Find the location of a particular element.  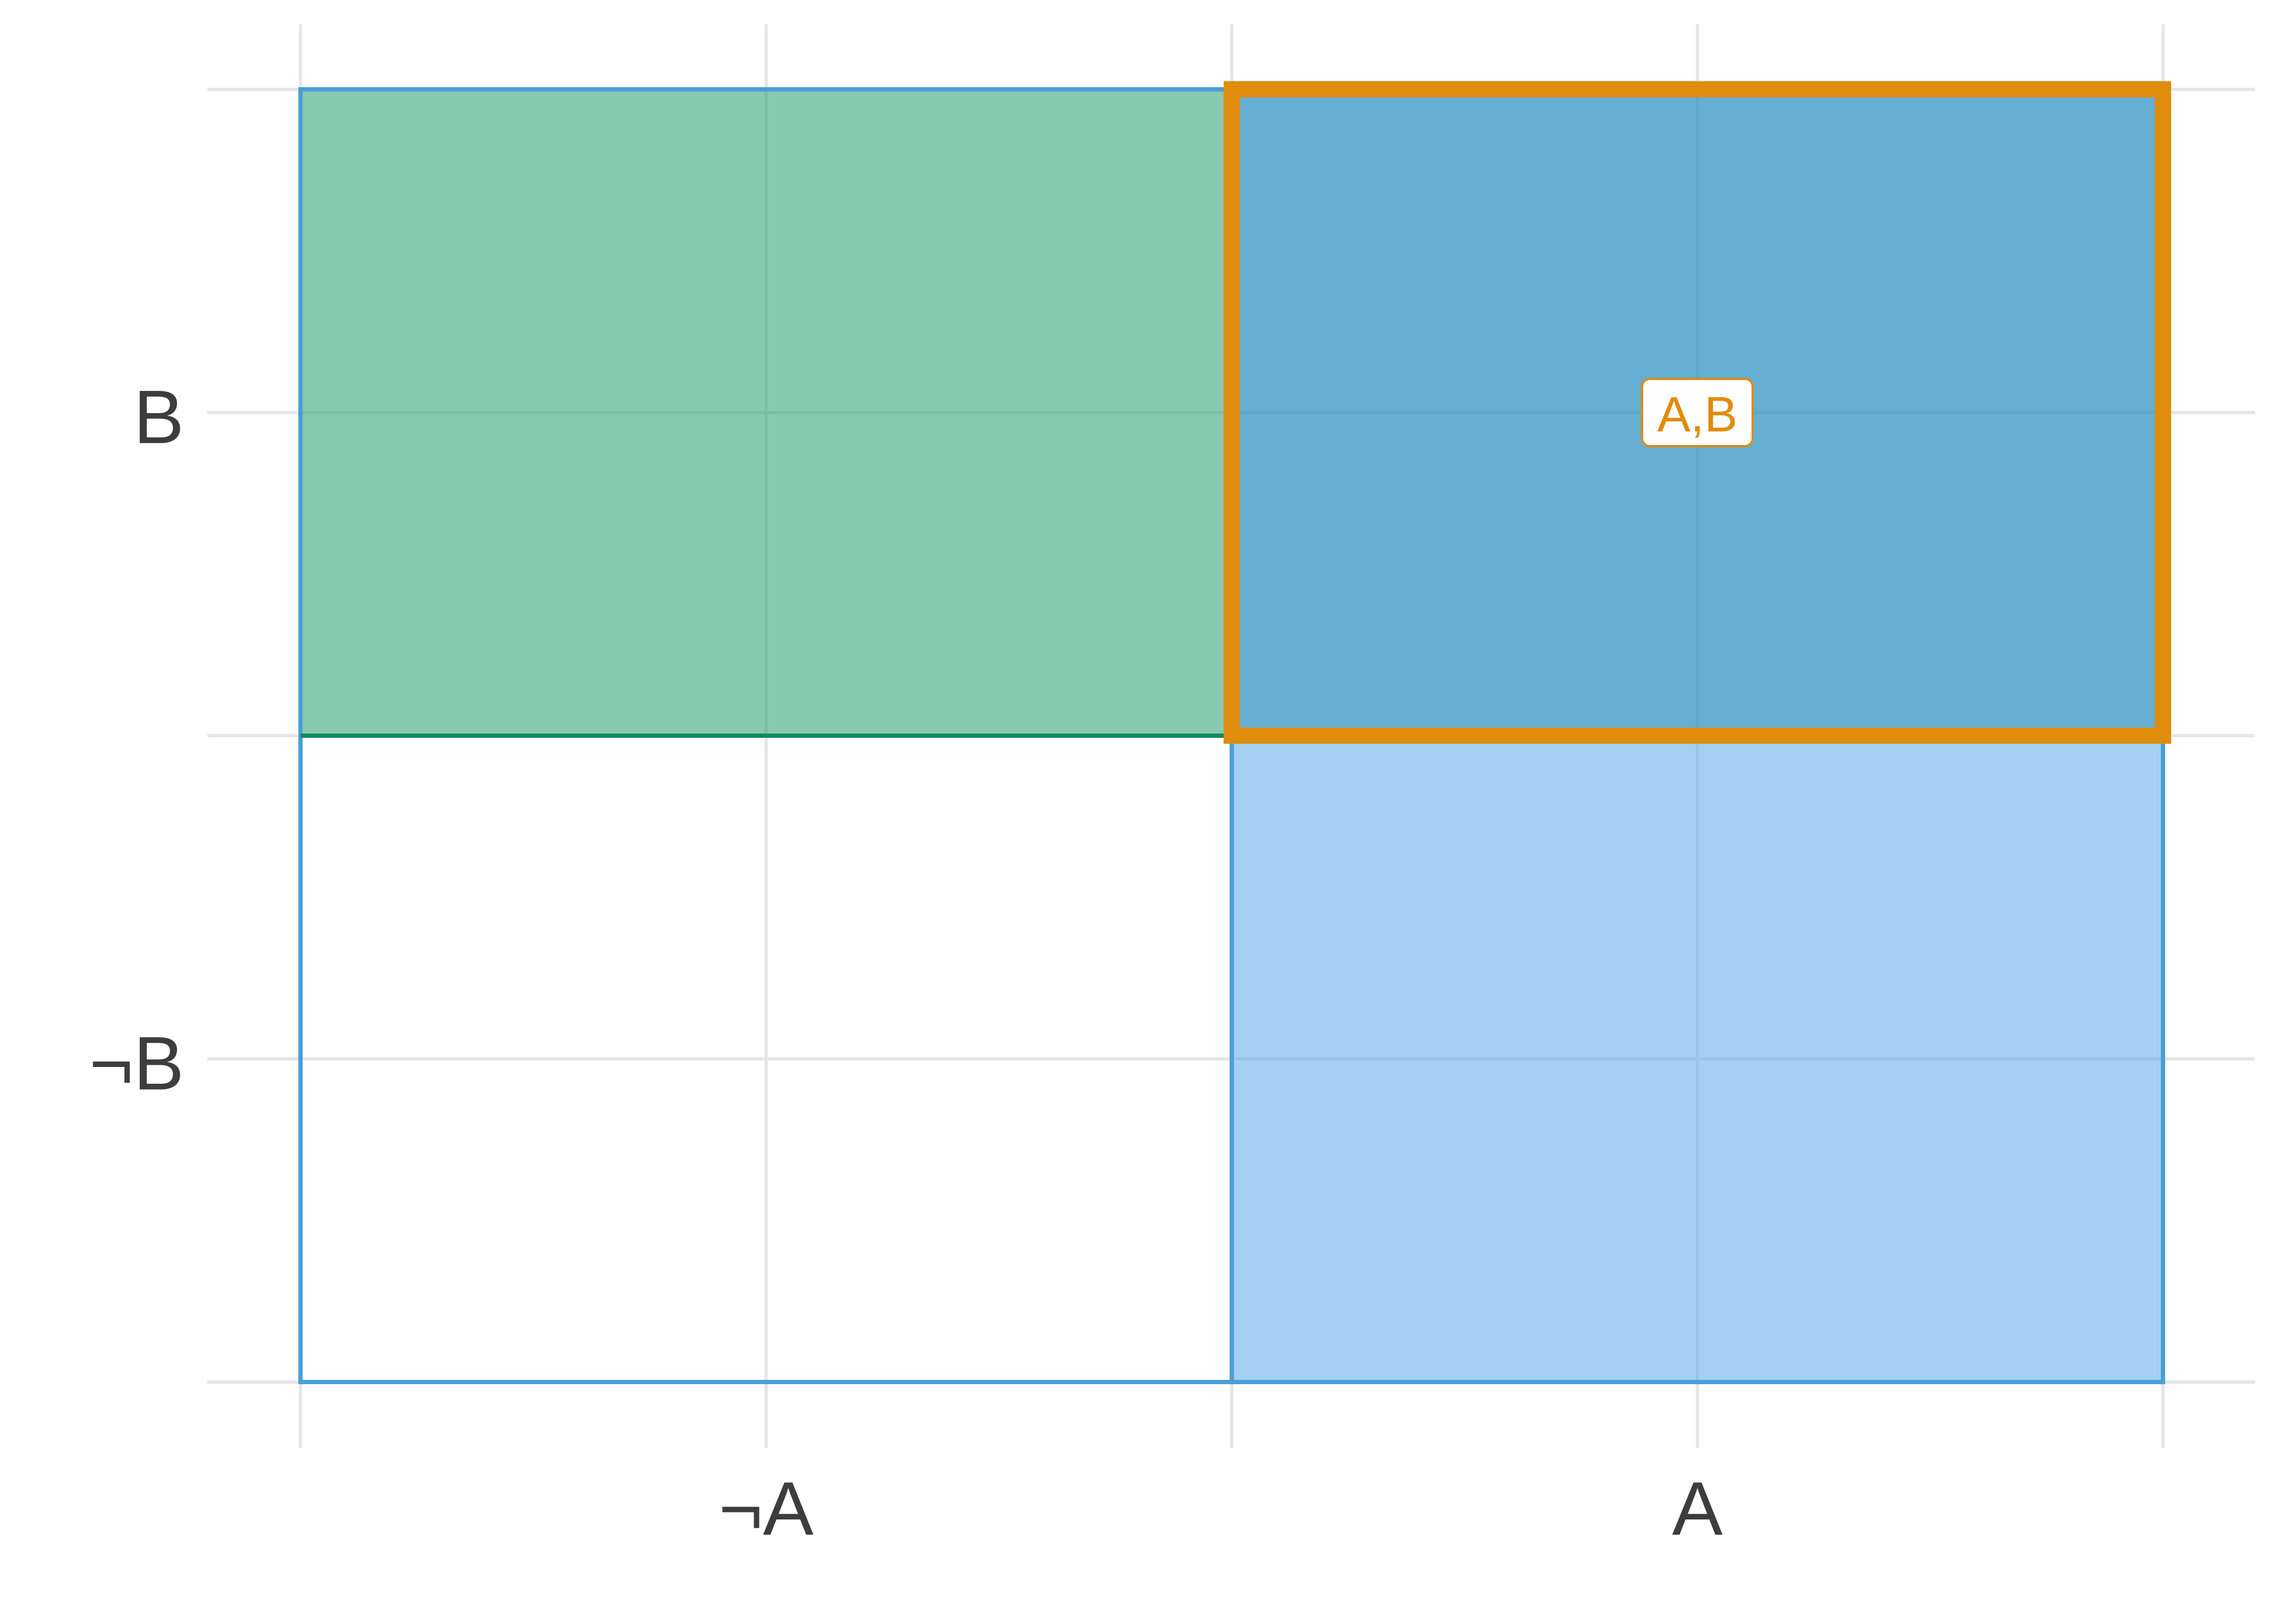

highlight-label-box is located at coordinates (1698, 412).